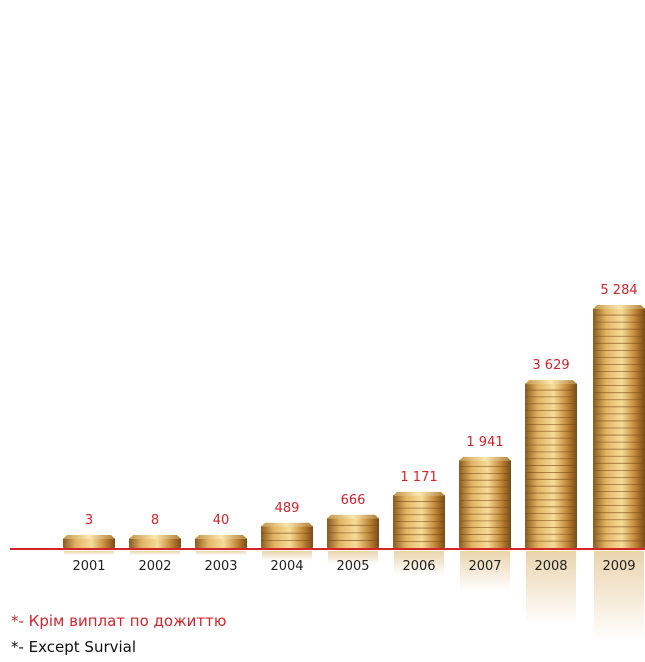 Image resolution: width=645 pixels, height=662 pixels. I want to click on data-label-2003: 40, so click(221, 520).